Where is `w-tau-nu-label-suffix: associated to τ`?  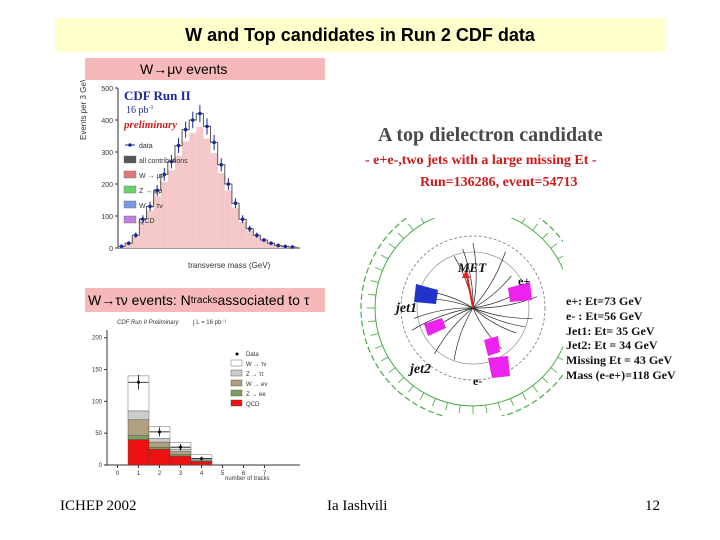
w-tau-nu-label-suffix: associated to τ is located at coordinates (263, 300).